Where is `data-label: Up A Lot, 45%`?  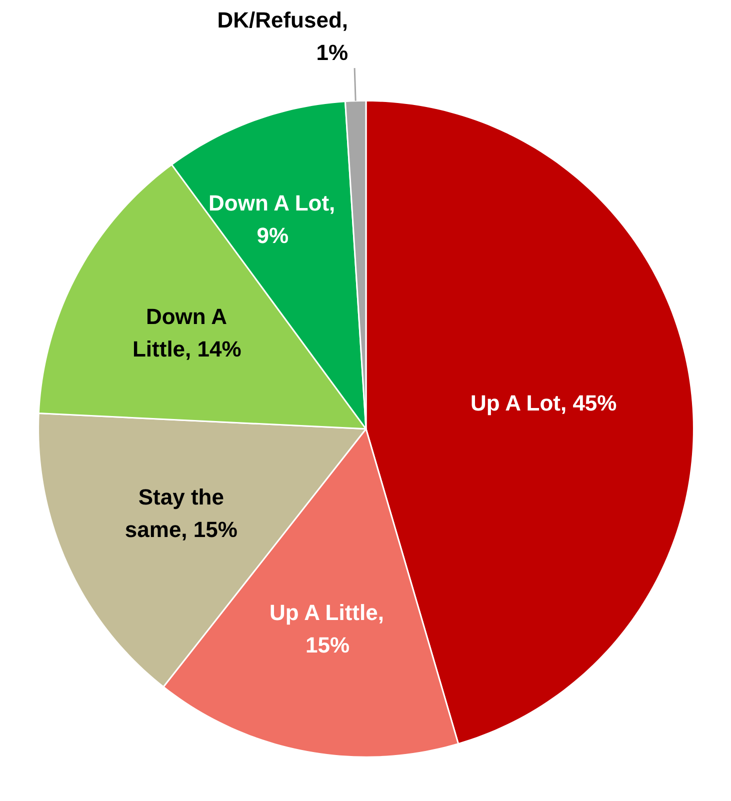
data-label: Up A Lot, 45% is located at coordinates (543, 403).